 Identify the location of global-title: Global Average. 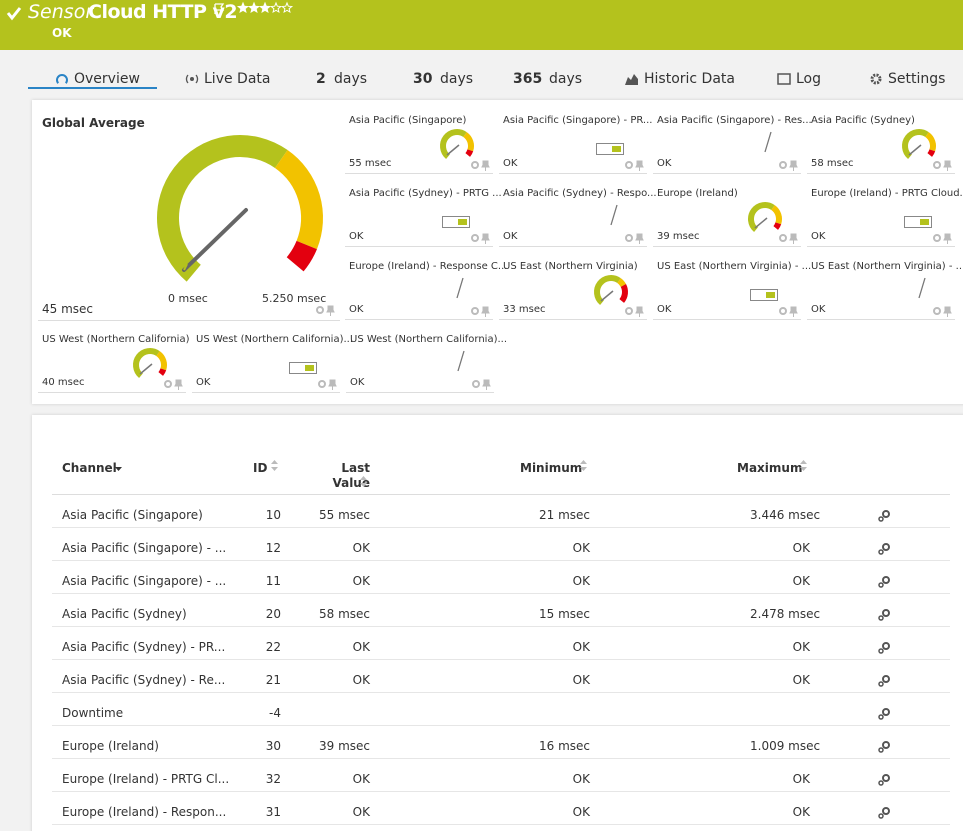
(93, 123).